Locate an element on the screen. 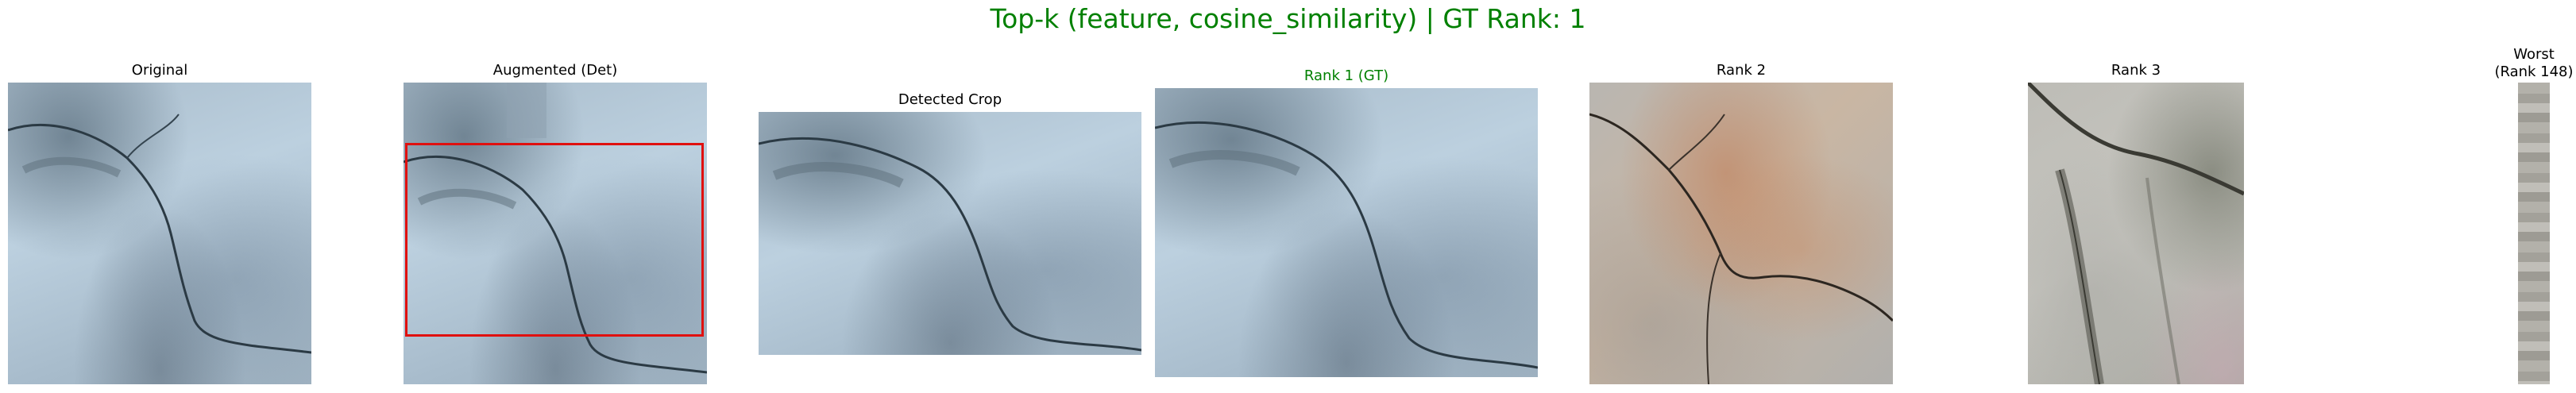  detected-crop-image is located at coordinates (950, 233).